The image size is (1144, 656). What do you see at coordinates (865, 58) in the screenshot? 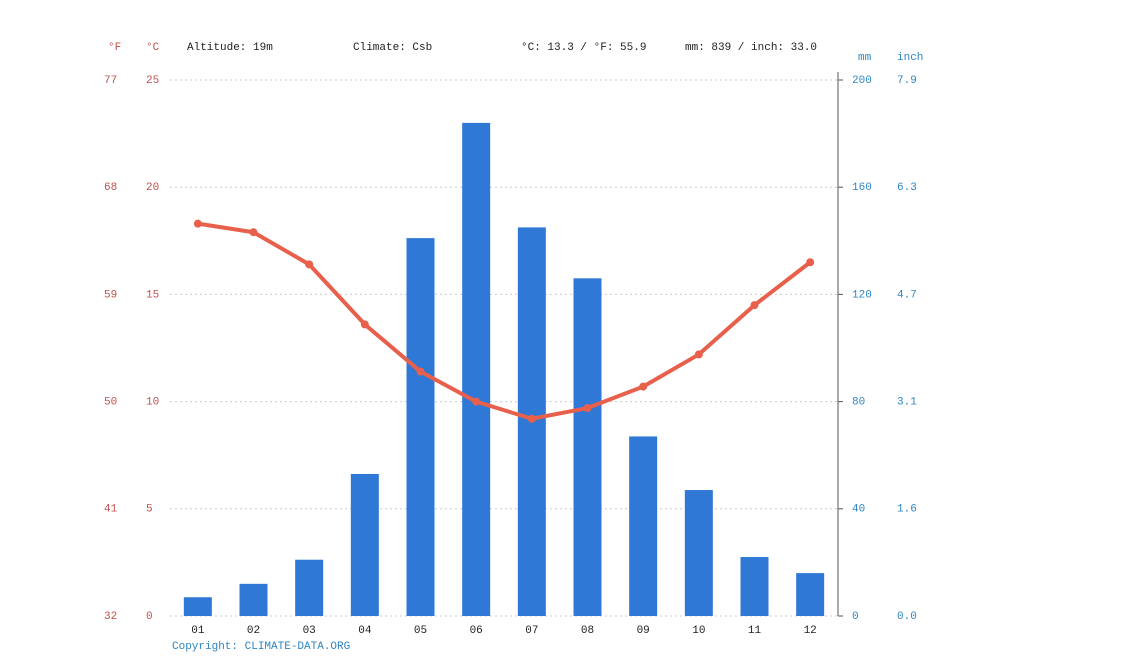
I see `unit-label: mm` at bounding box center [865, 58].